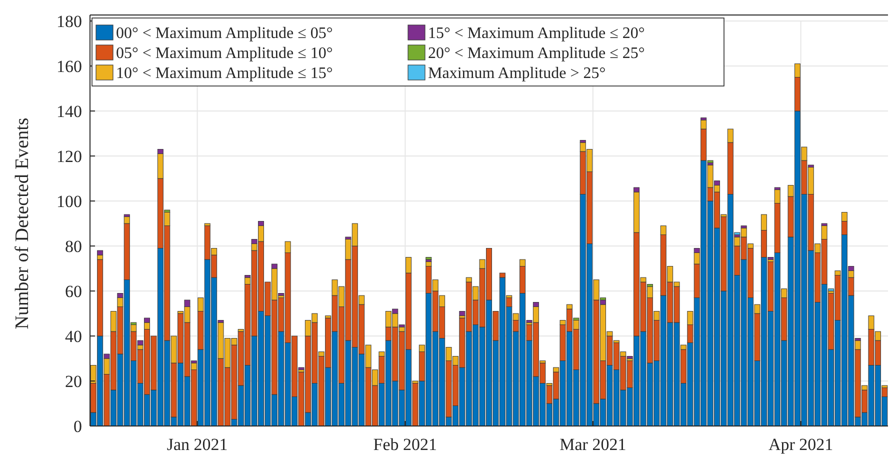 This screenshot has width=892, height=459. Describe the element at coordinates (801, 444) in the screenshot. I see `x-tick-label: Apr 2021` at that location.